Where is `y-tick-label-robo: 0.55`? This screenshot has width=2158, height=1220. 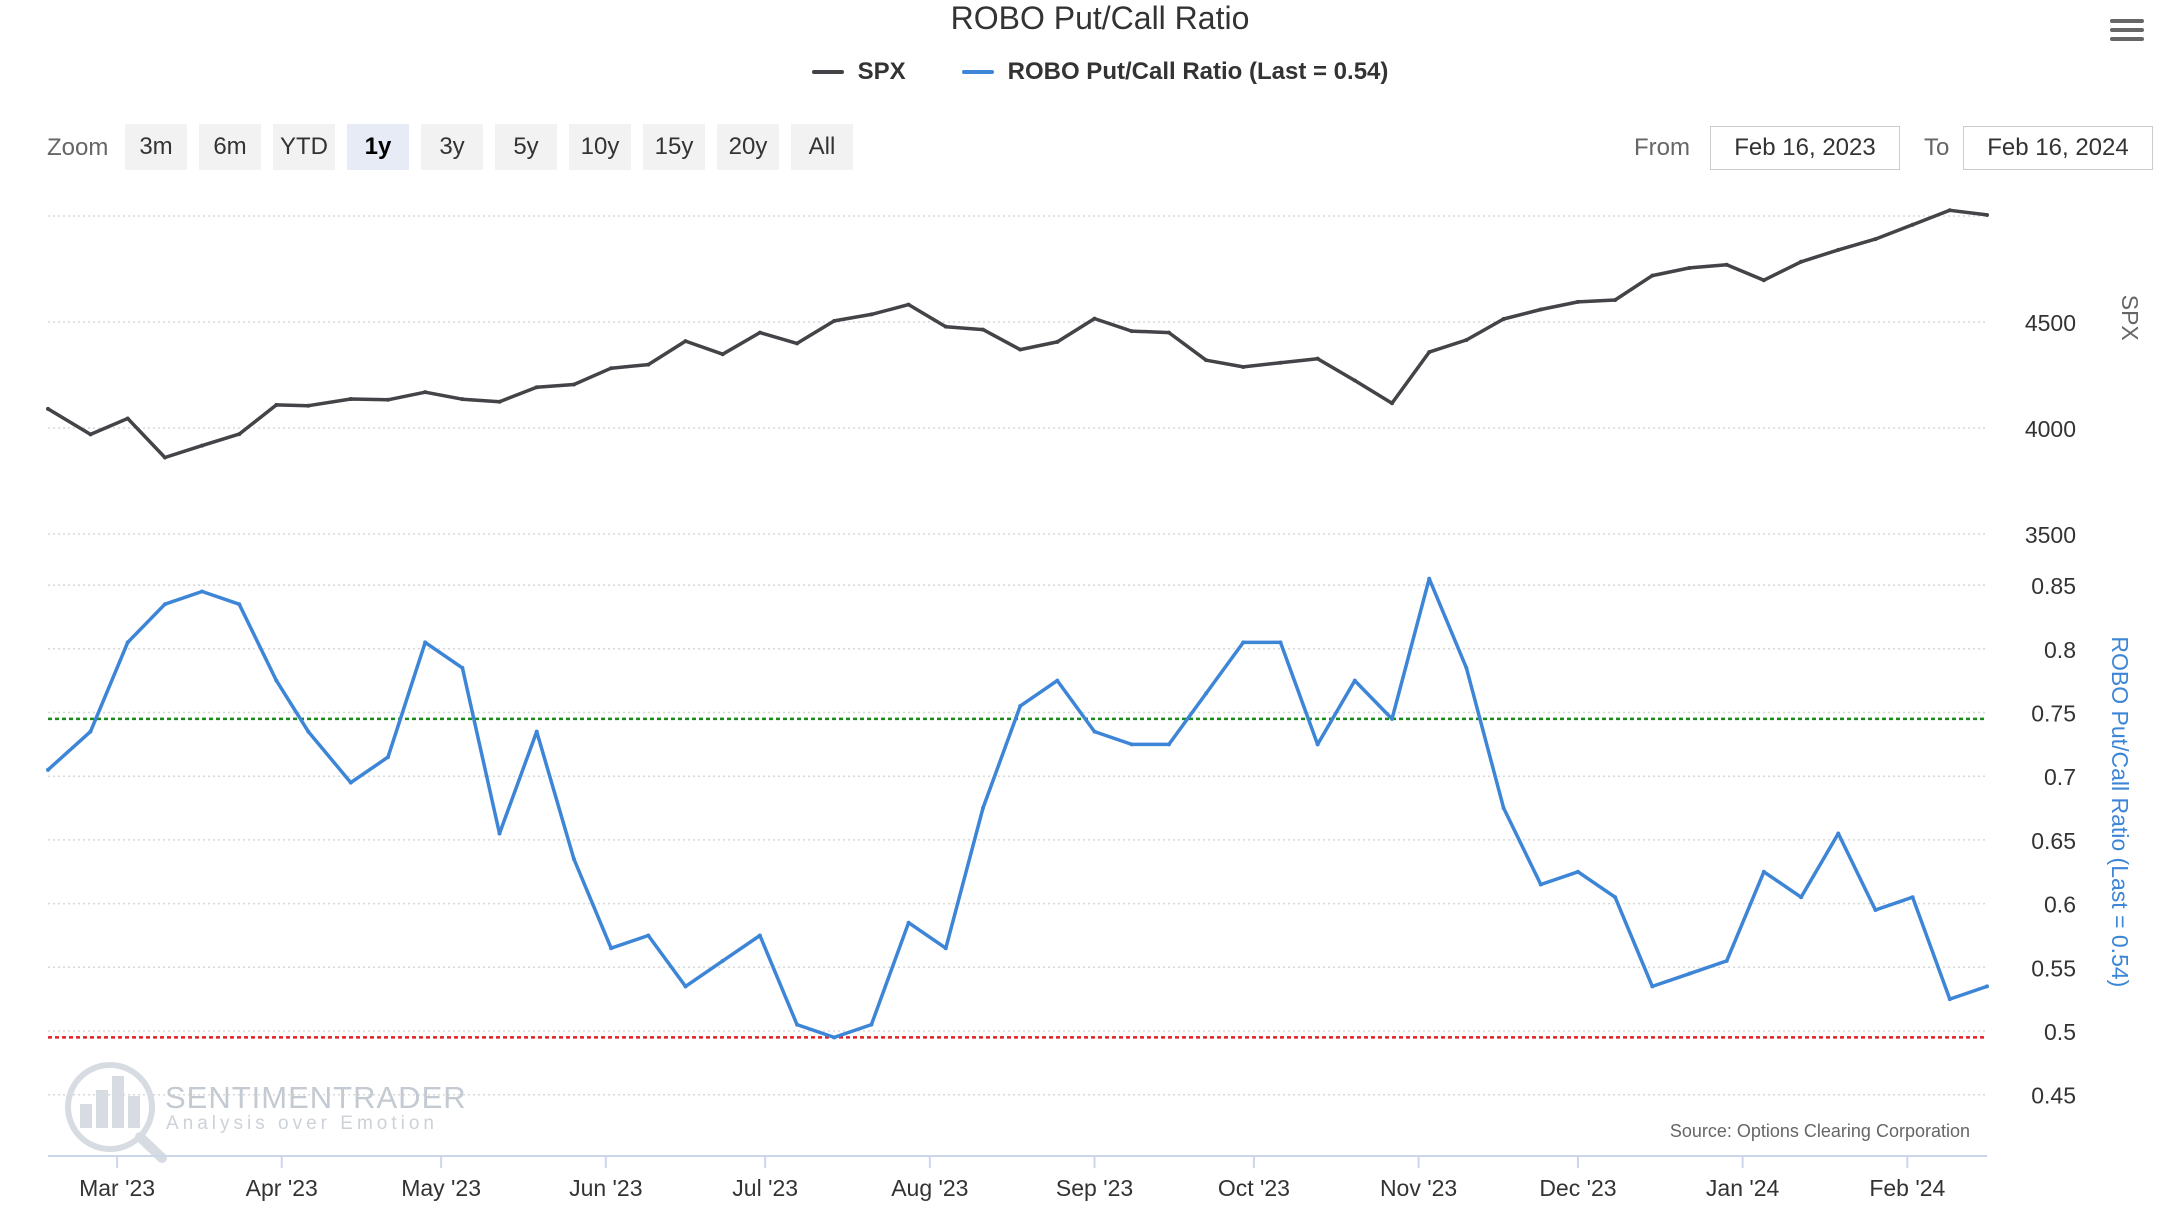
y-tick-label-robo: 0.55 is located at coordinates (2053, 968).